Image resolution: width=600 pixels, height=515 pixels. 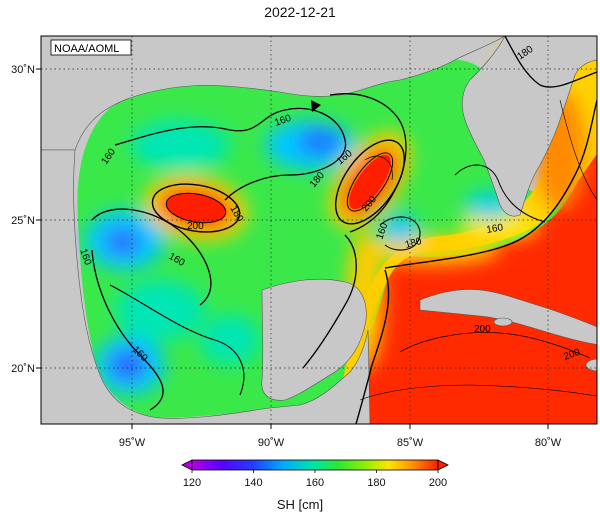 I want to click on colorbar-tick-label: 160, so click(x=315, y=483).